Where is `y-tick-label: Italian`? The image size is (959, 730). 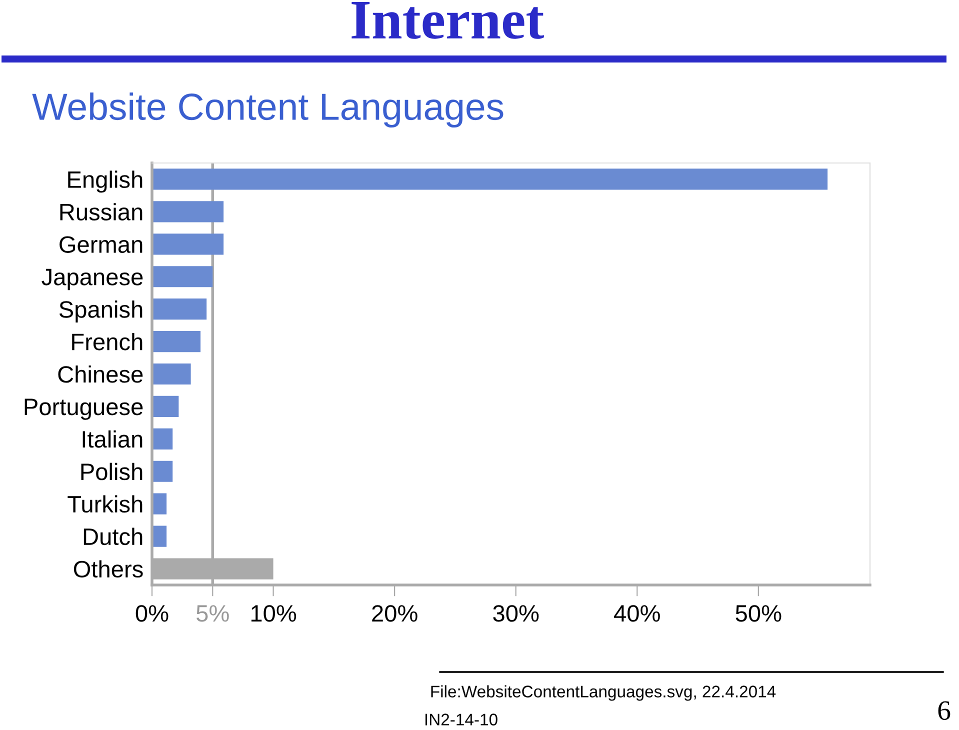
y-tick-label: Italian is located at coordinates (112, 439).